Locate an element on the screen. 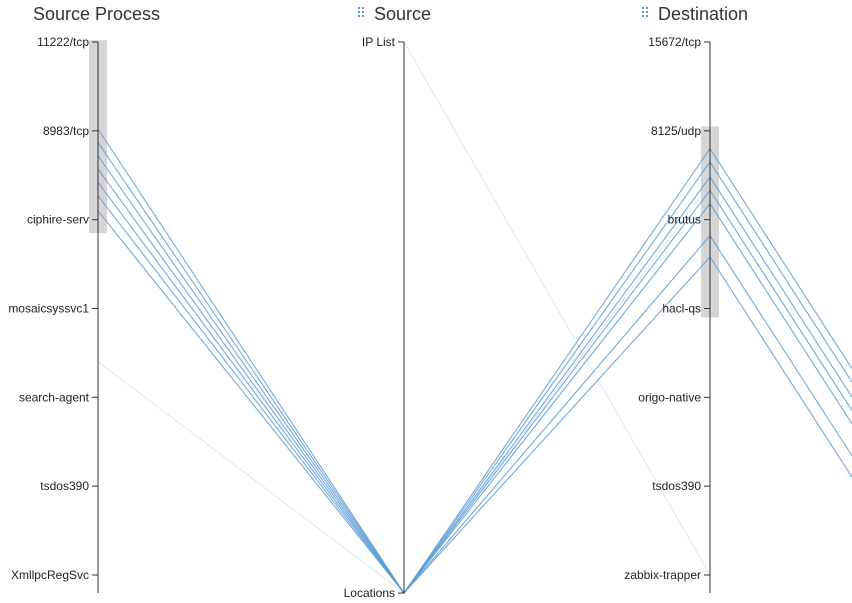 This screenshot has height=603, width=852. tick-label: Locations is located at coordinates (369, 593).